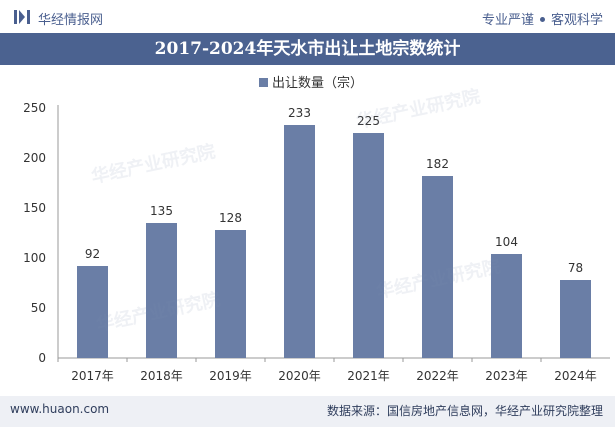 The image size is (615, 427). What do you see at coordinates (161, 211) in the screenshot?
I see `data-label-1: 135` at bounding box center [161, 211].